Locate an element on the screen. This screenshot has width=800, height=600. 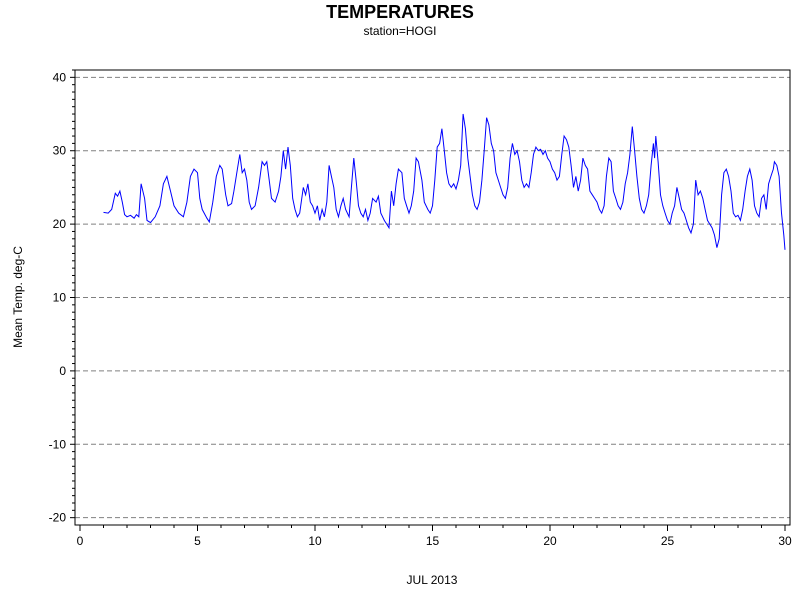
y-tick-label: 10 is located at coordinates (60, 298).